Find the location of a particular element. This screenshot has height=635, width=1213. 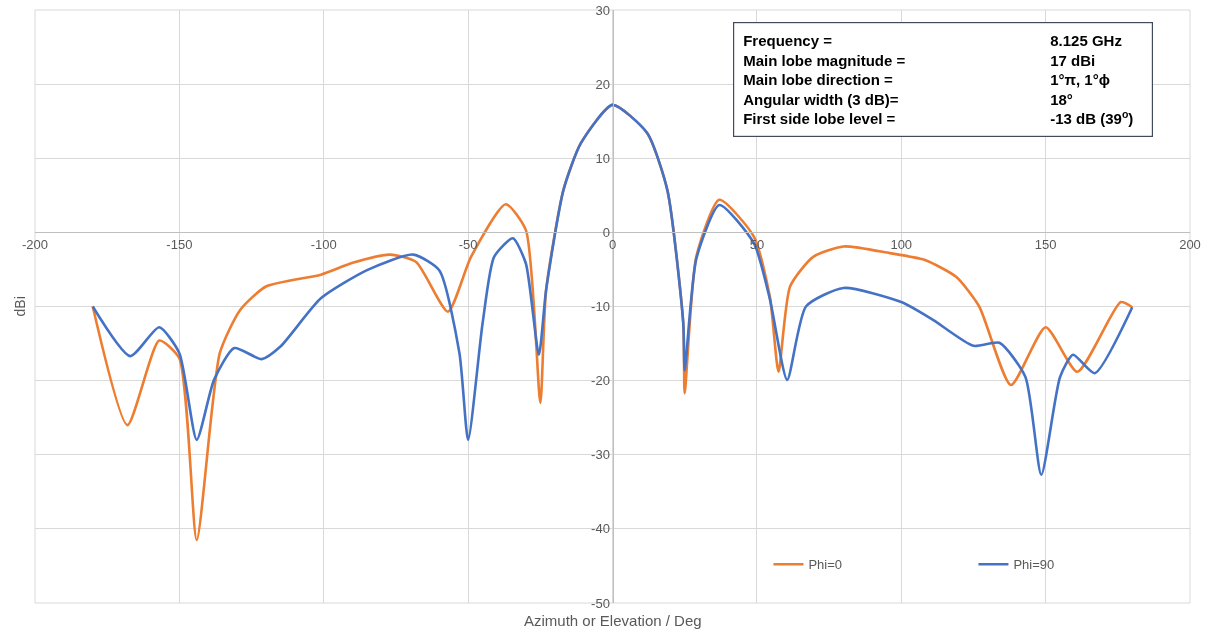

y-tick-label: -10 is located at coordinates (600, 307).